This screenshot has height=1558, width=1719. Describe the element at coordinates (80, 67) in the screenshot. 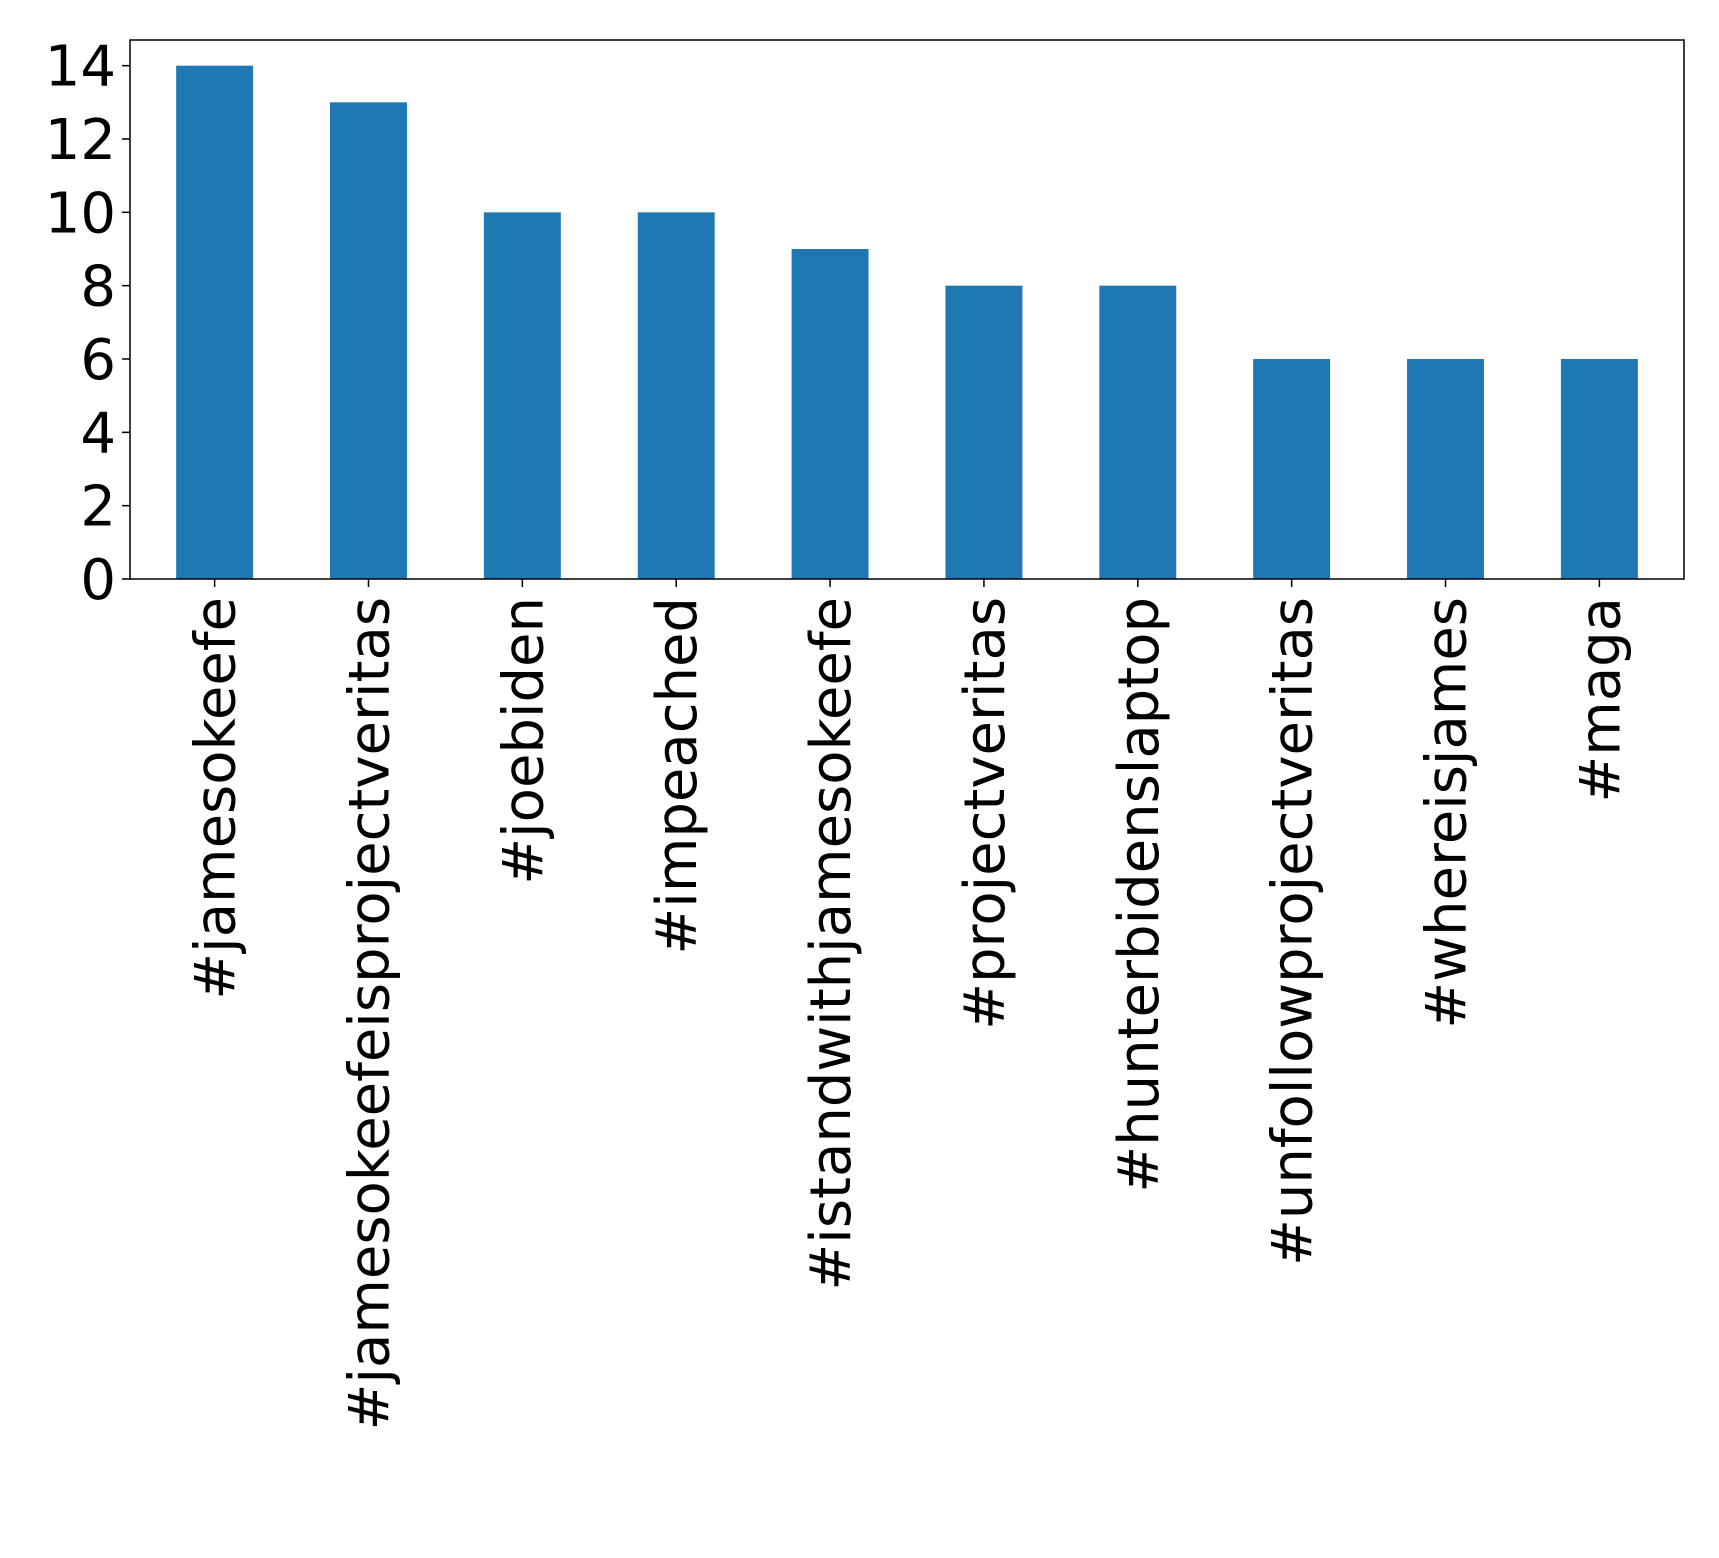

I see `y-tick-label: 14` at that location.